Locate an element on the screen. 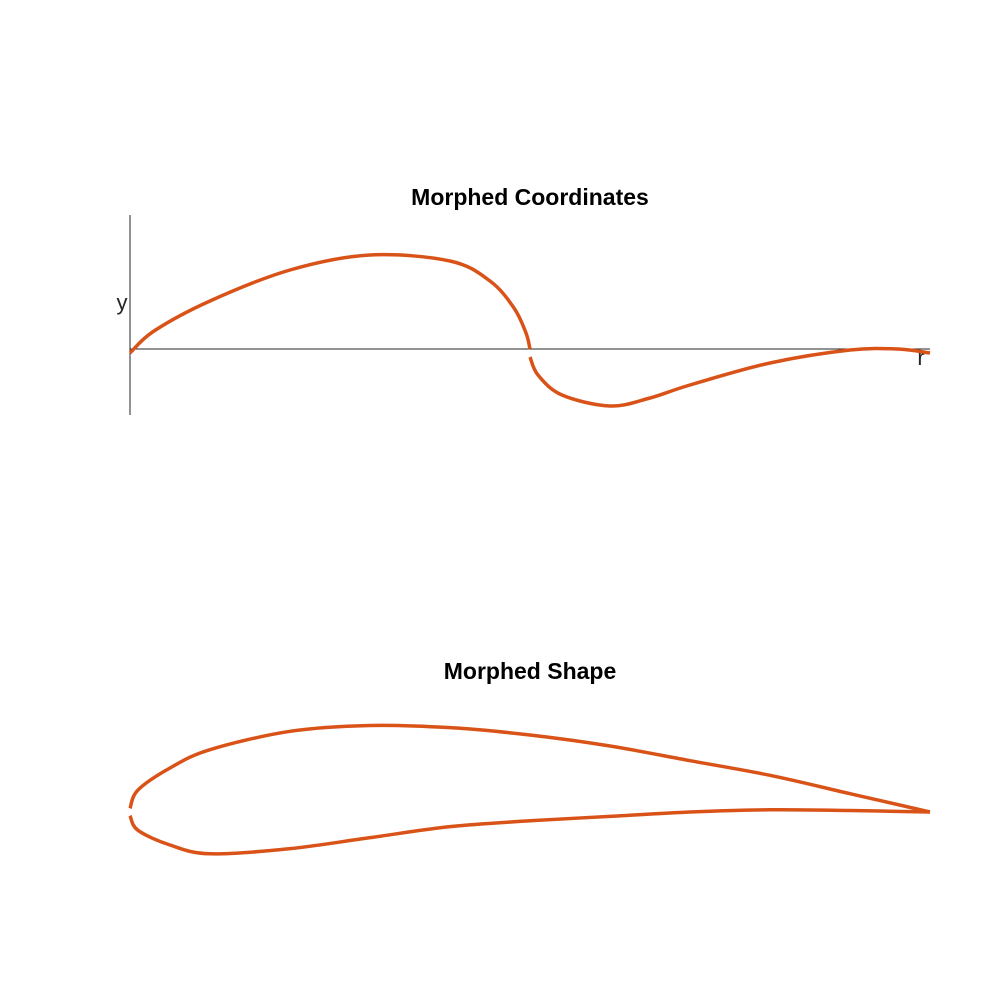  y-axis-label: y is located at coordinates (122, 302).